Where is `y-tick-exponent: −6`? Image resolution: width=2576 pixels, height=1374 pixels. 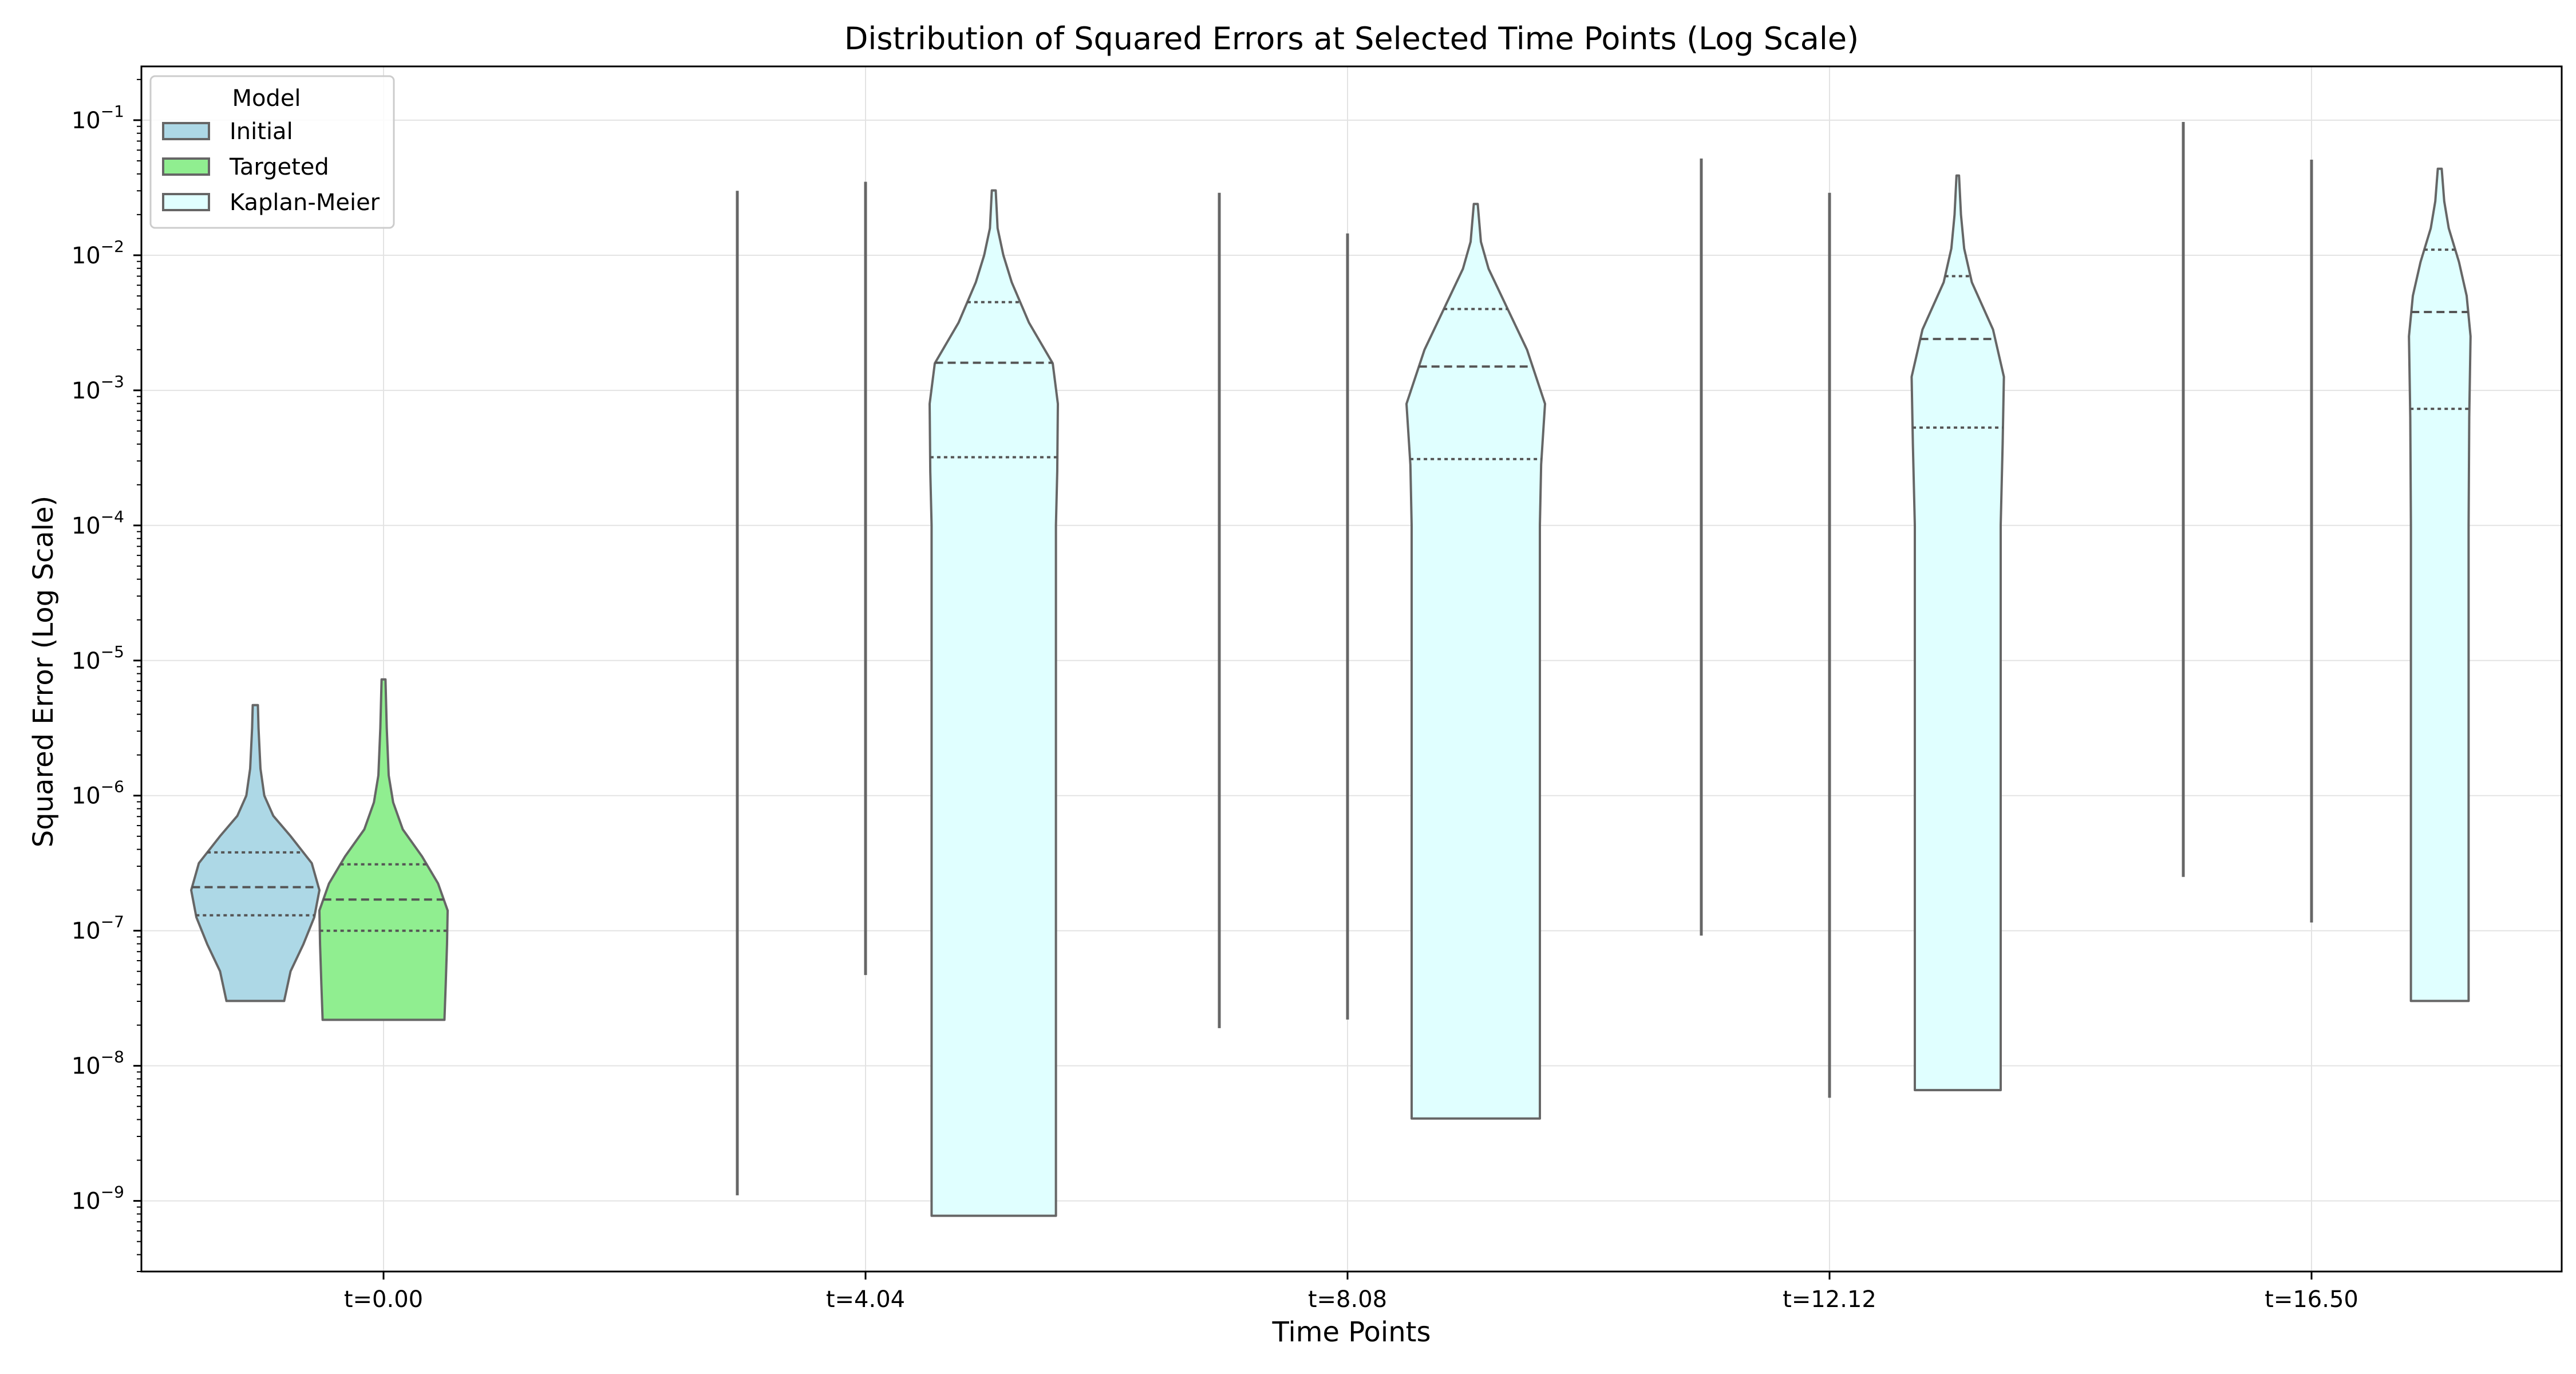 y-tick-exponent: −6 is located at coordinates (112, 786).